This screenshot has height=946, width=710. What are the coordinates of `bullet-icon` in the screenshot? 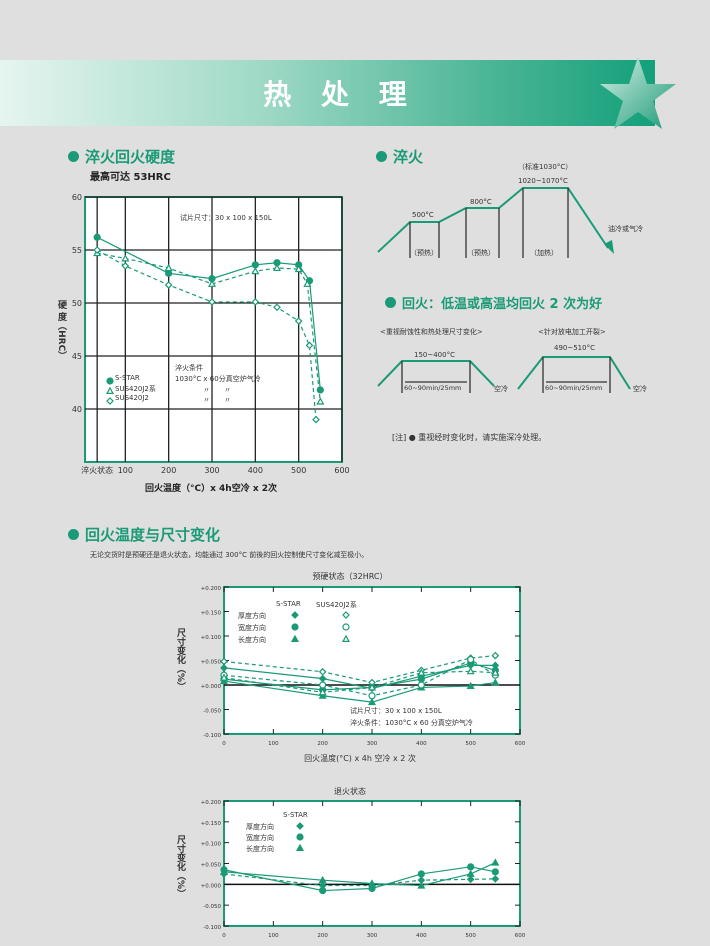 It's located at (390, 302).